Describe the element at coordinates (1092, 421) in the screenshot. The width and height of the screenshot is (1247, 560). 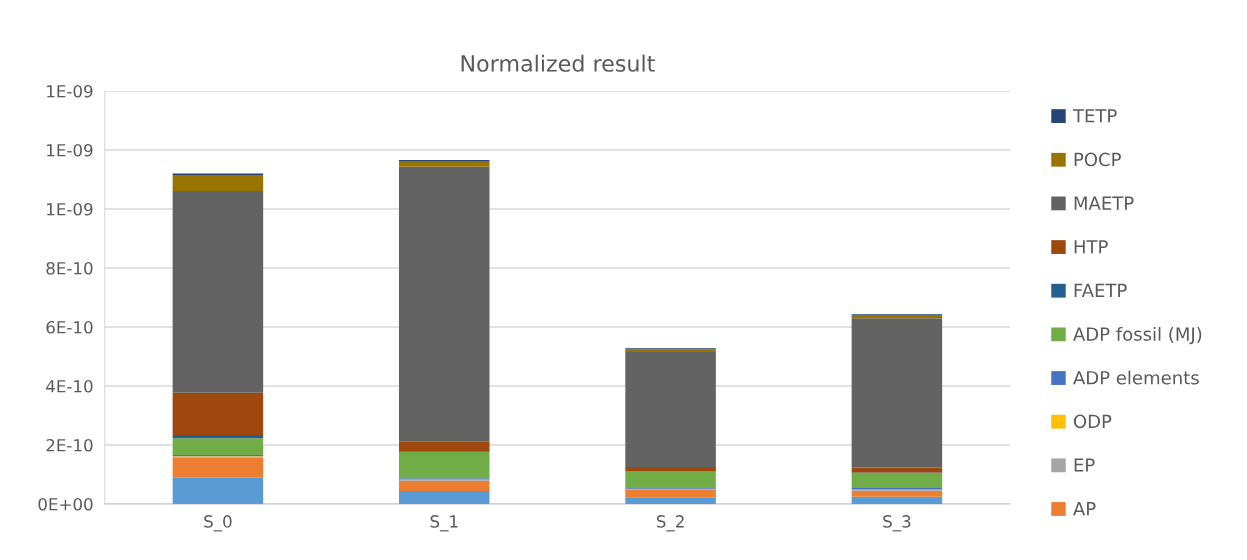
I see `legend-label: ODP` at that location.